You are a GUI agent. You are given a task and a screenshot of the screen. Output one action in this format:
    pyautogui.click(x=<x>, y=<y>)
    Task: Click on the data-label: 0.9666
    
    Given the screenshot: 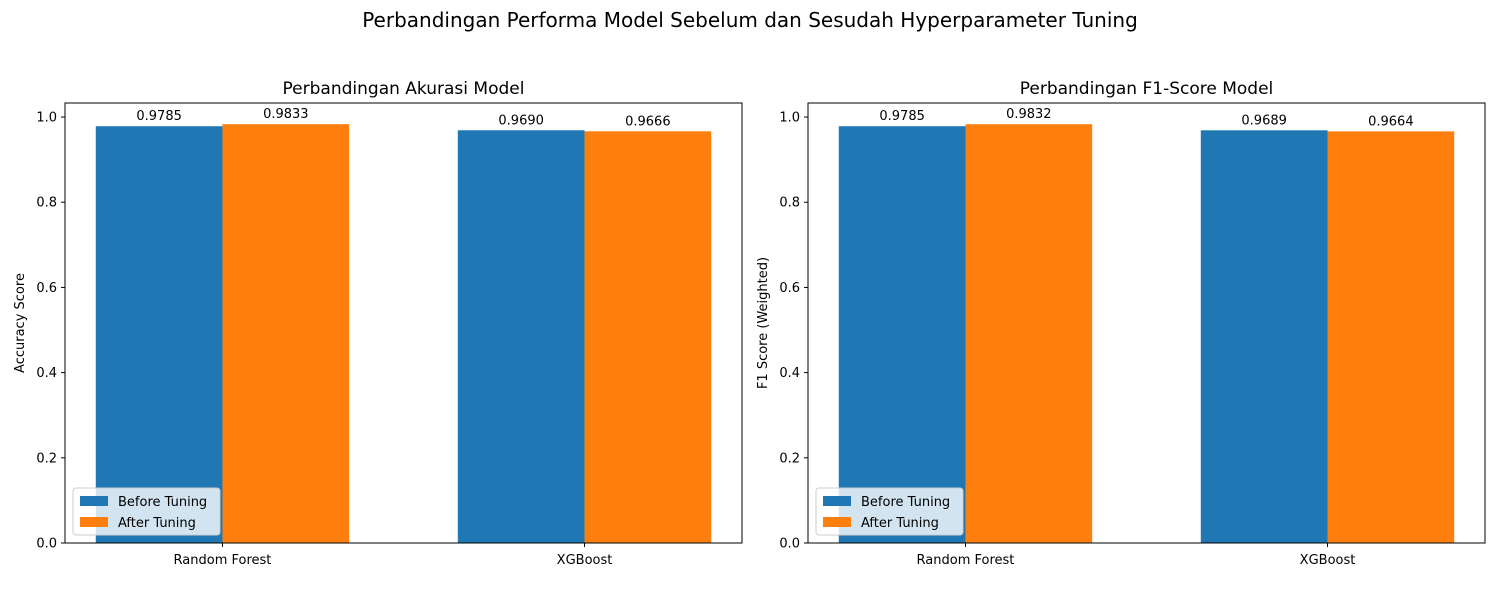 What is the action you would take?
    pyautogui.click(x=648, y=121)
    